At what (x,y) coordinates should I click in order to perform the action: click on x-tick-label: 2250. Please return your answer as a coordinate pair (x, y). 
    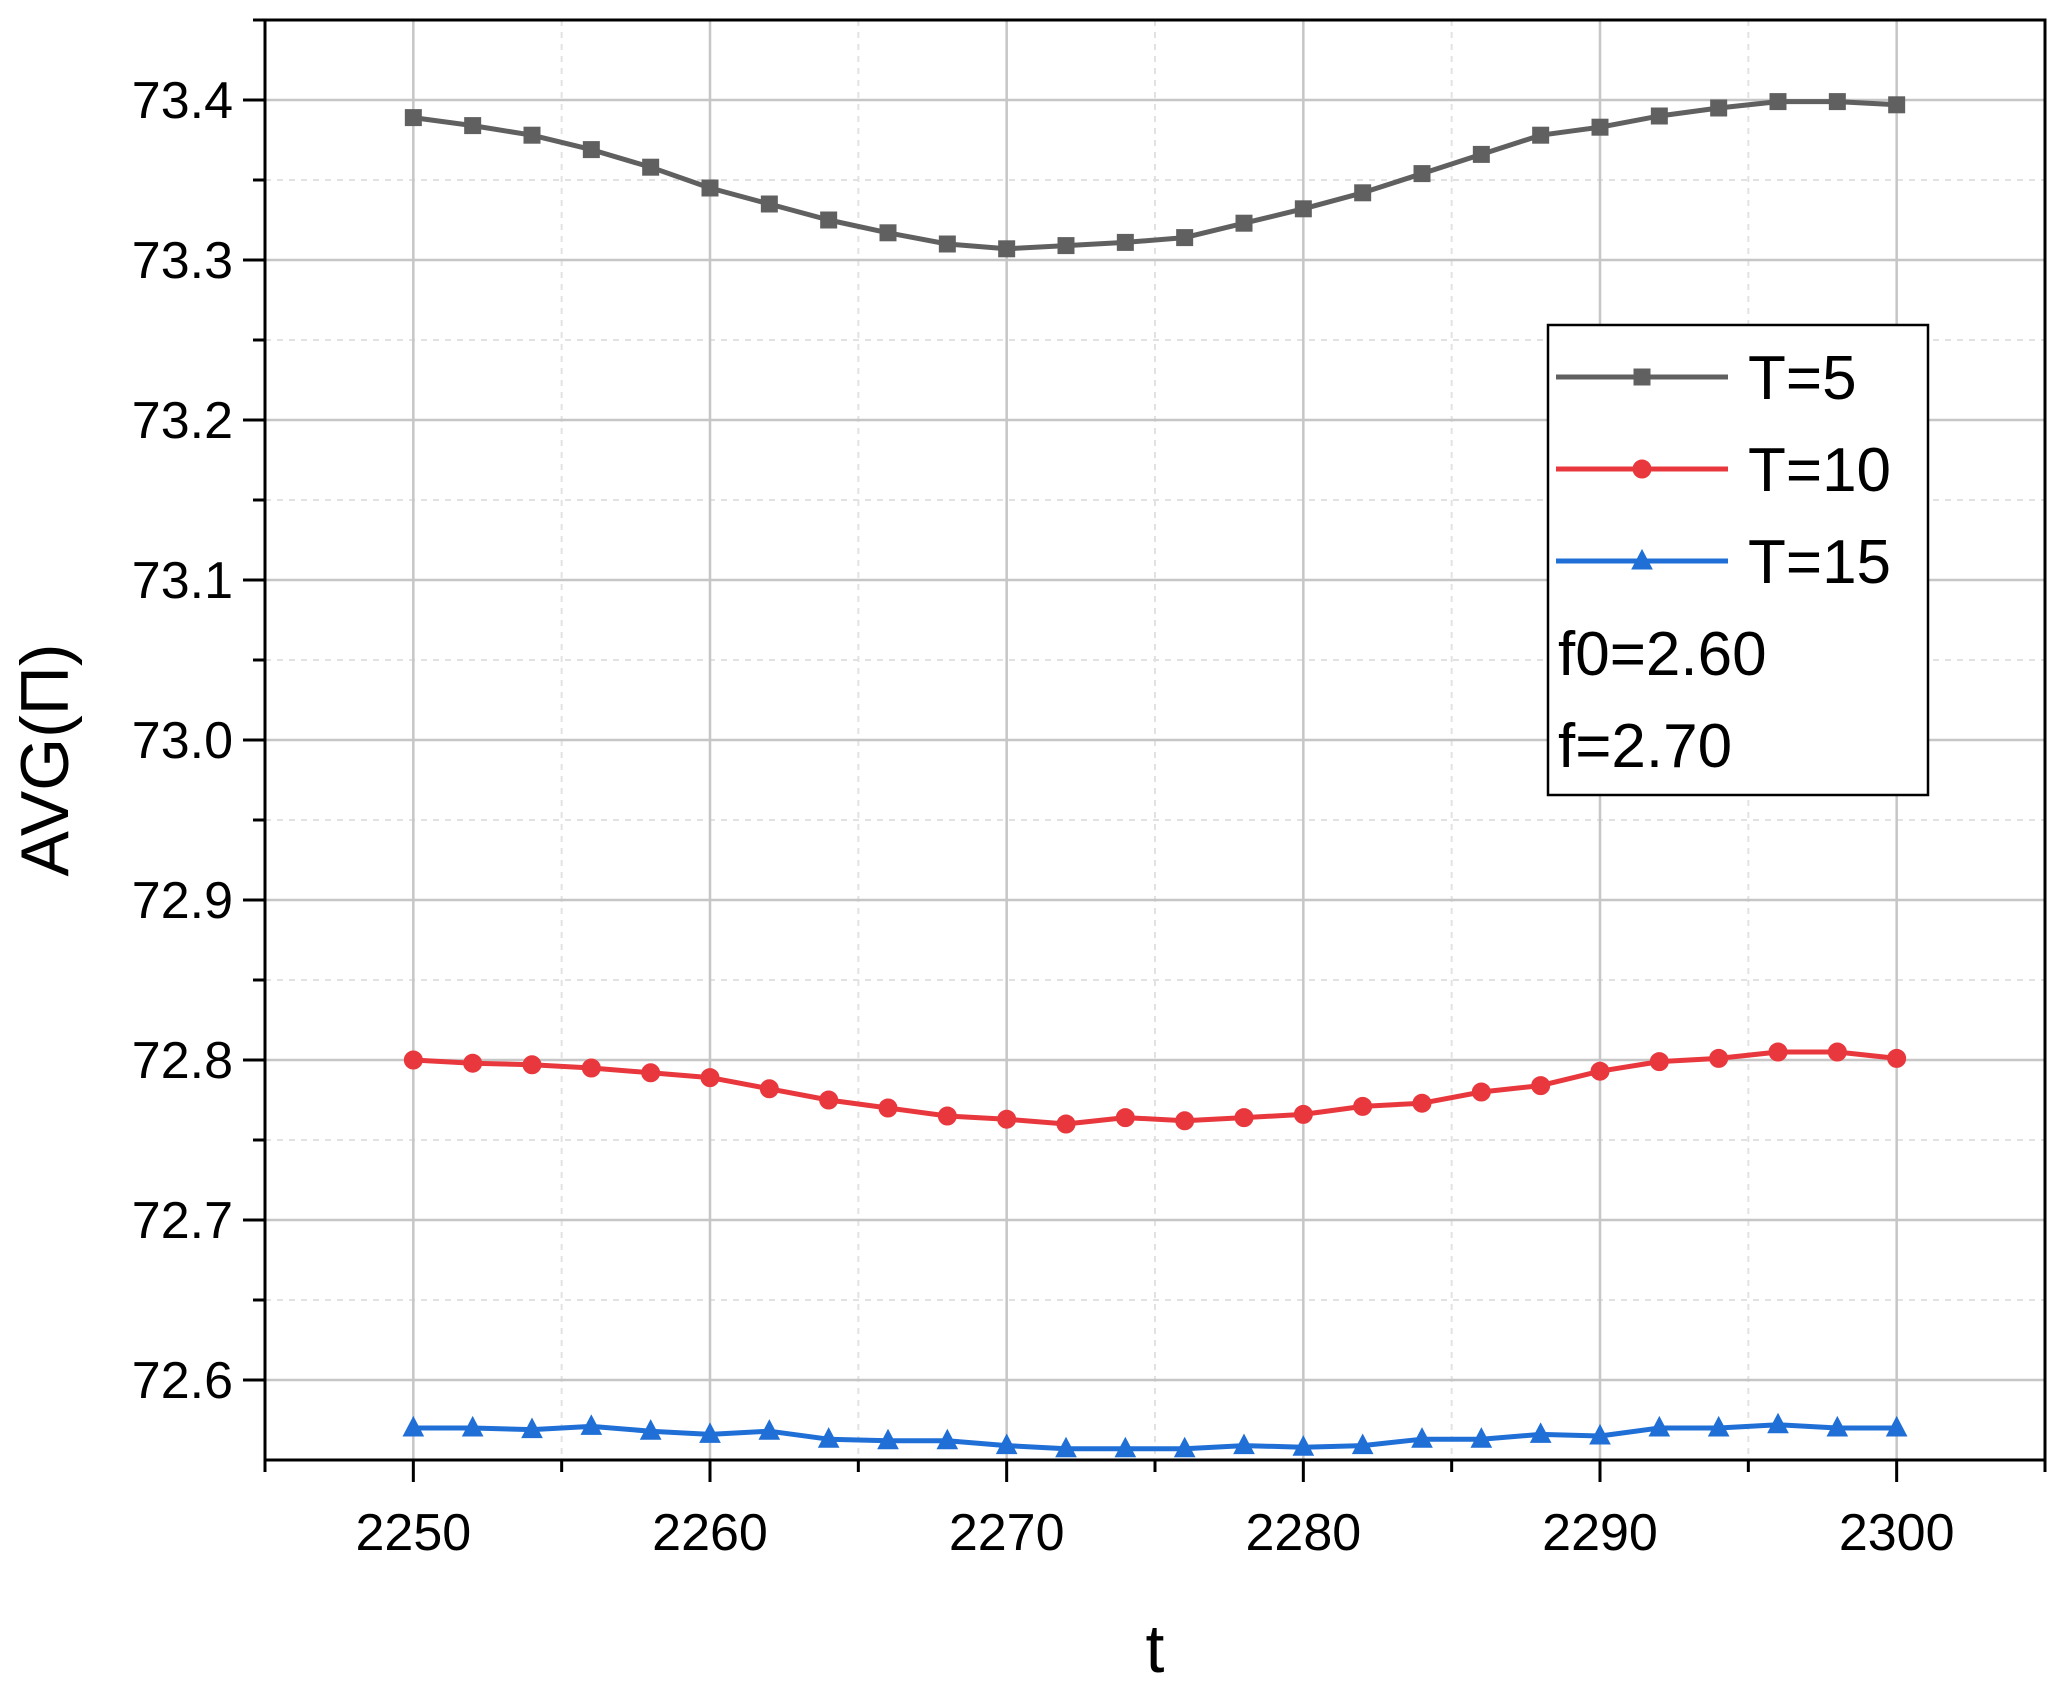
    Looking at the image, I should click on (413, 1533).